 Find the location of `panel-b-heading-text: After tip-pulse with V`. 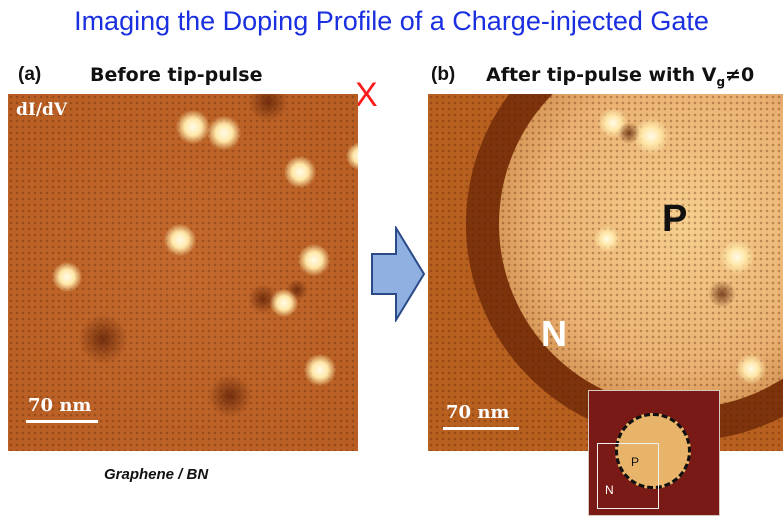

panel-b-heading-text: After tip-pulse with V is located at coordinates (601, 75).